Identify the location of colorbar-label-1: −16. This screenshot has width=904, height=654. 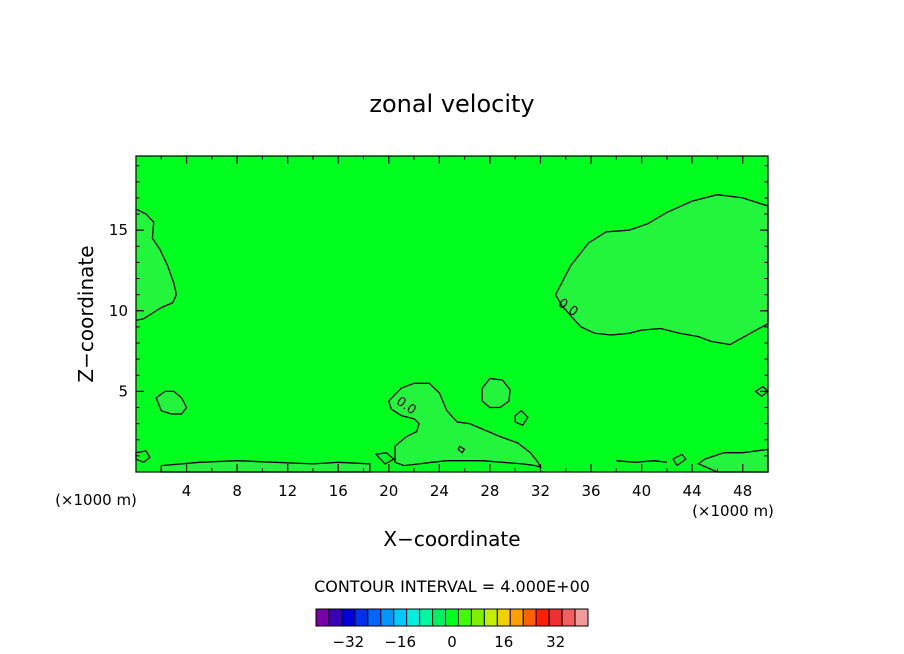
(400, 642).